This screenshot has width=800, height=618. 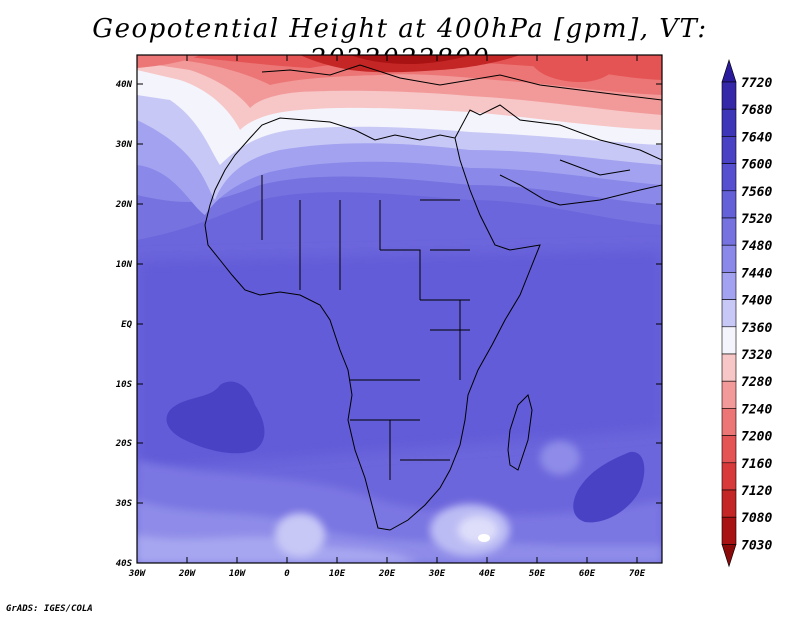 What do you see at coordinates (124, 85) in the screenshot?
I see `lat-label-40n: 40N` at bounding box center [124, 85].